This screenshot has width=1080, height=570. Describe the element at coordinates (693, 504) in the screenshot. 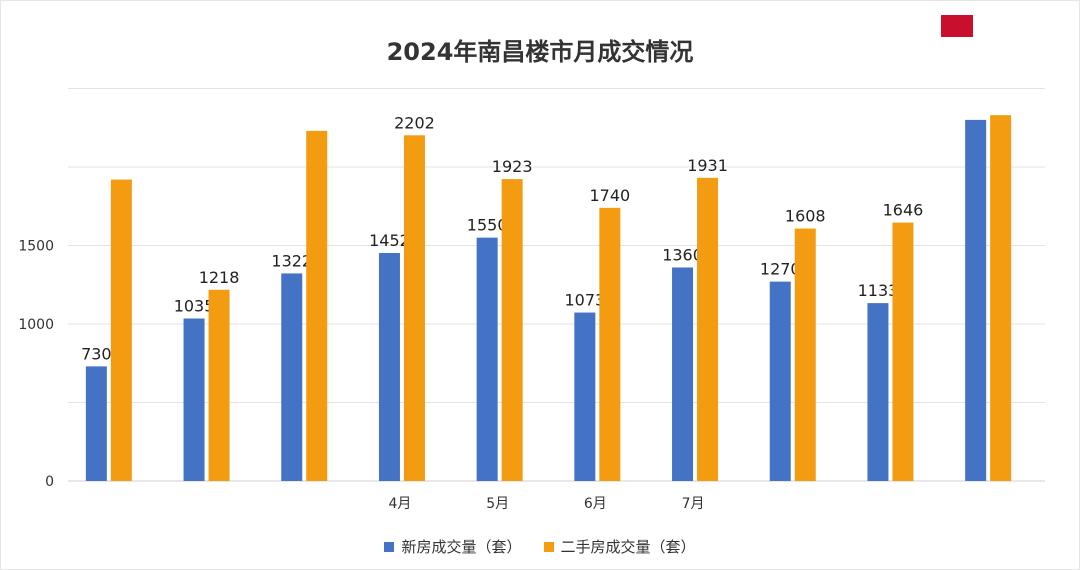

I see `x-tick-label: 7月` at that location.